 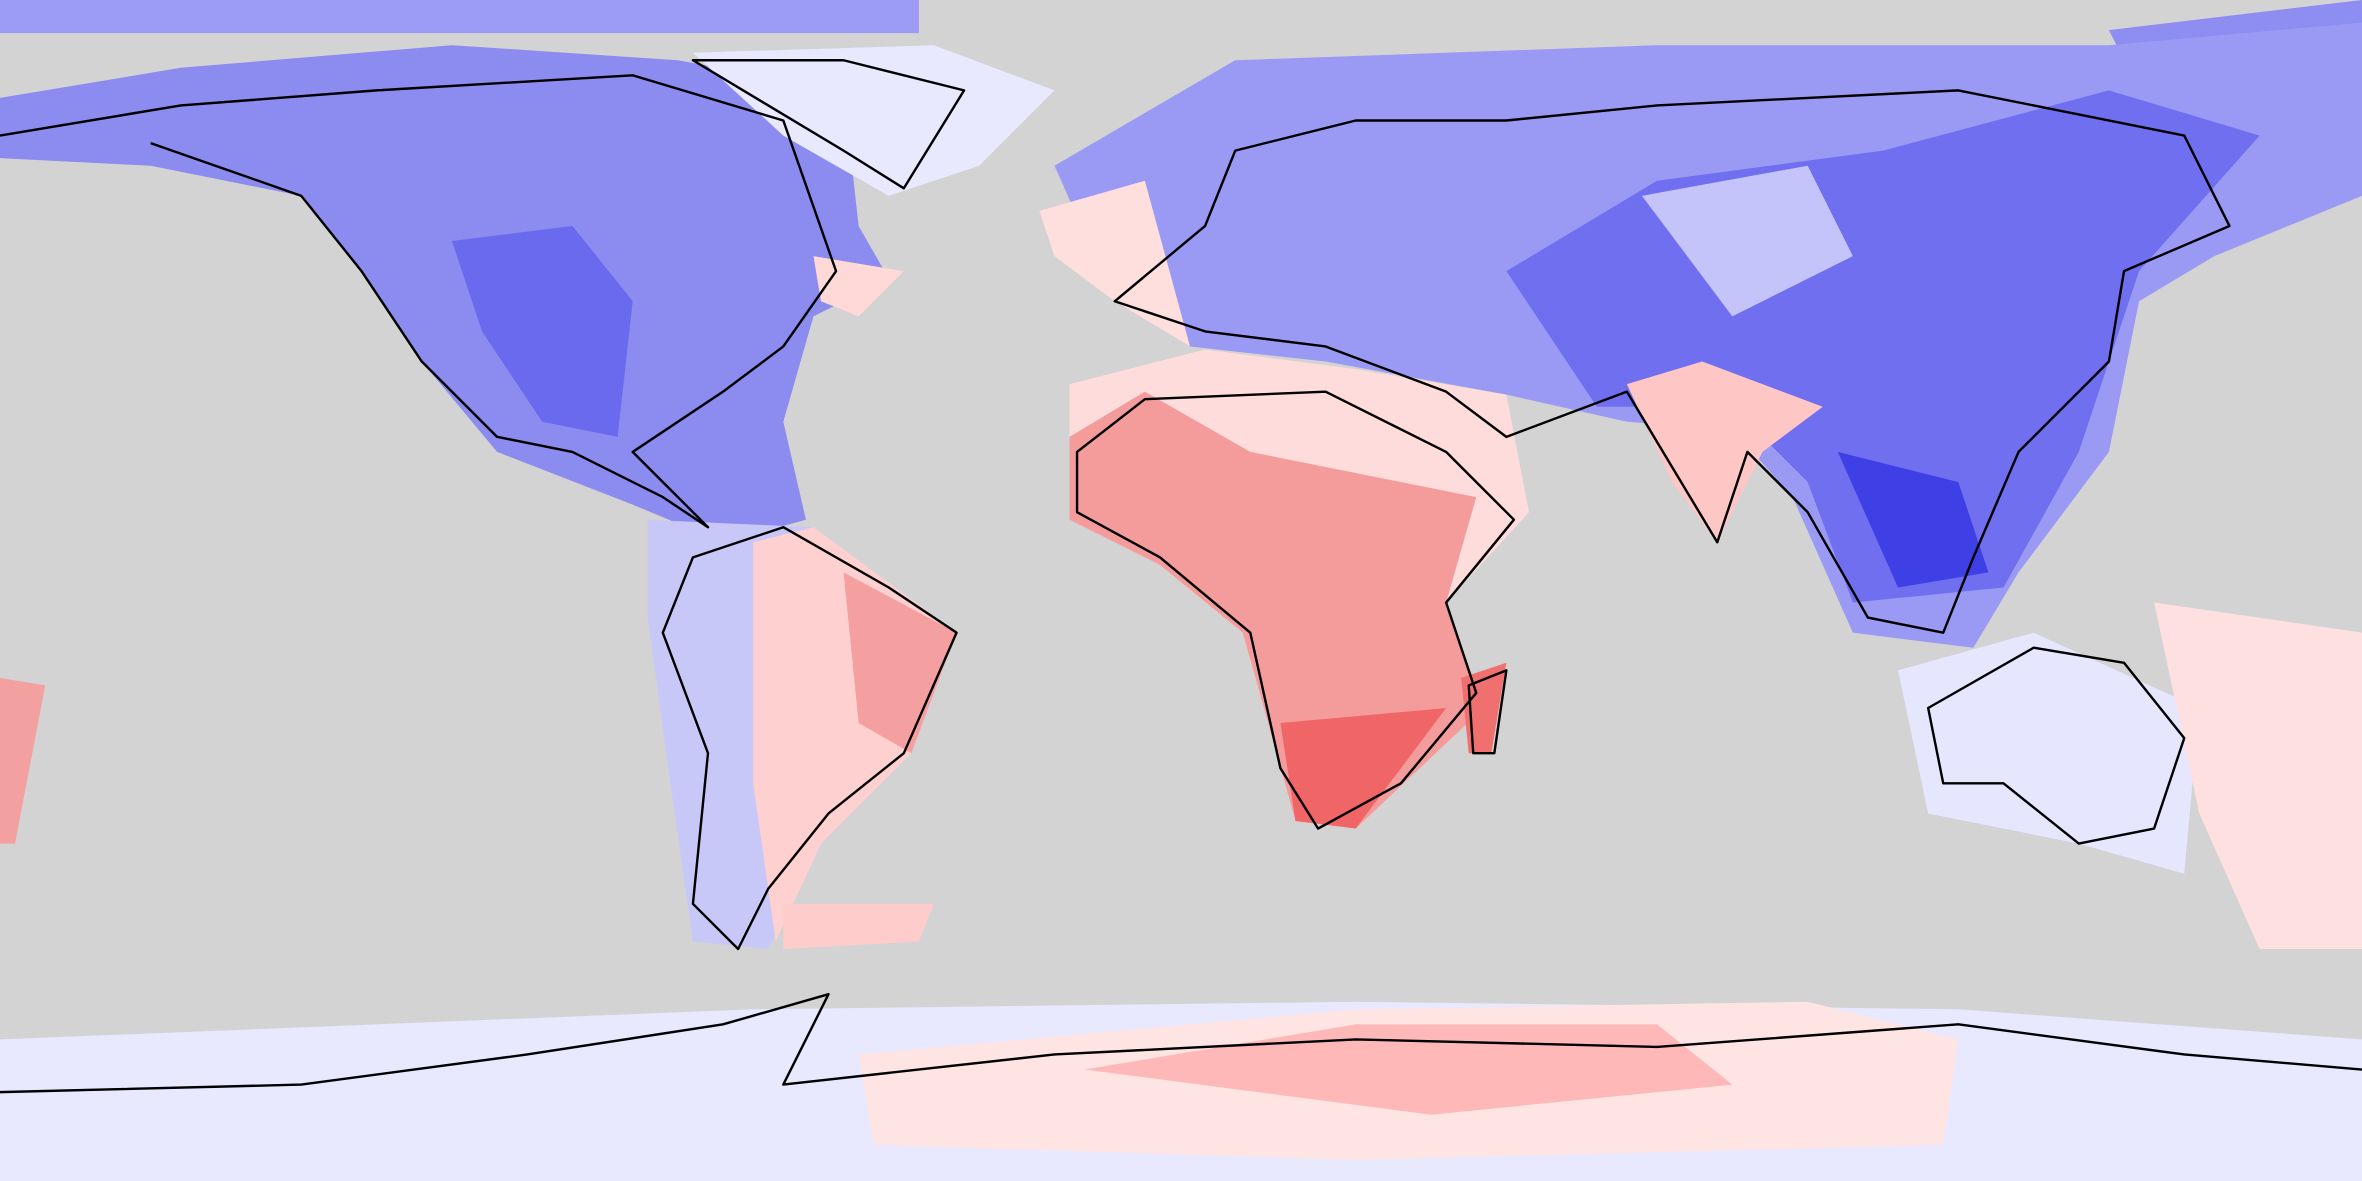 What do you see at coordinates (1724, 452) in the screenshot?
I see `india` at bounding box center [1724, 452].